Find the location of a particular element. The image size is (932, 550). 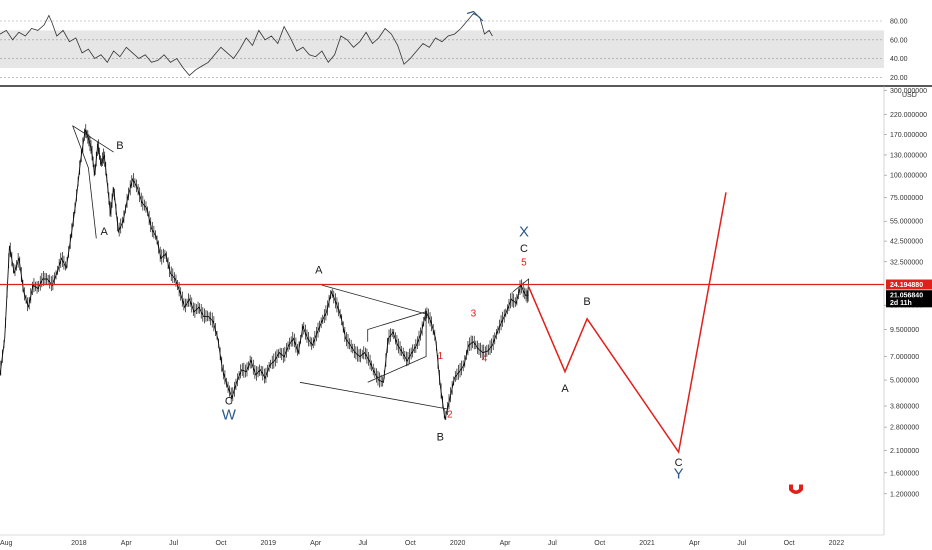

wave-label: 1 is located at coordinates (441, 356).